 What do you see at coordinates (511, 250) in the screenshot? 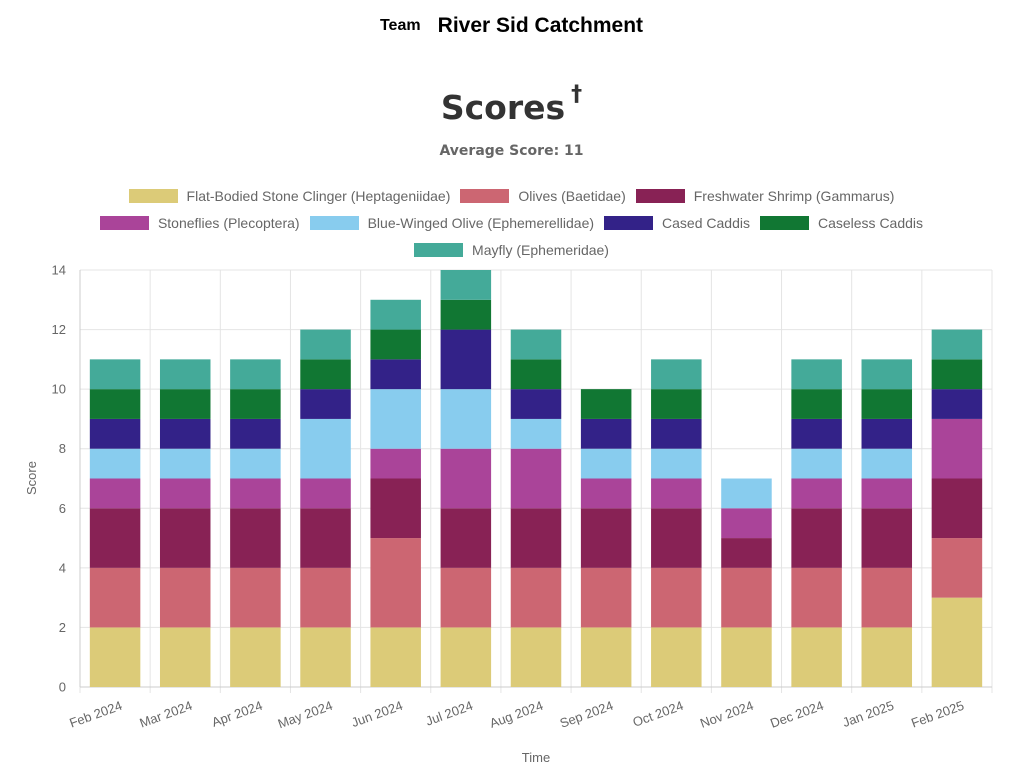
I see `legend-item: Mayfly (Ephemeridae)` at bounding box center [511, 250].